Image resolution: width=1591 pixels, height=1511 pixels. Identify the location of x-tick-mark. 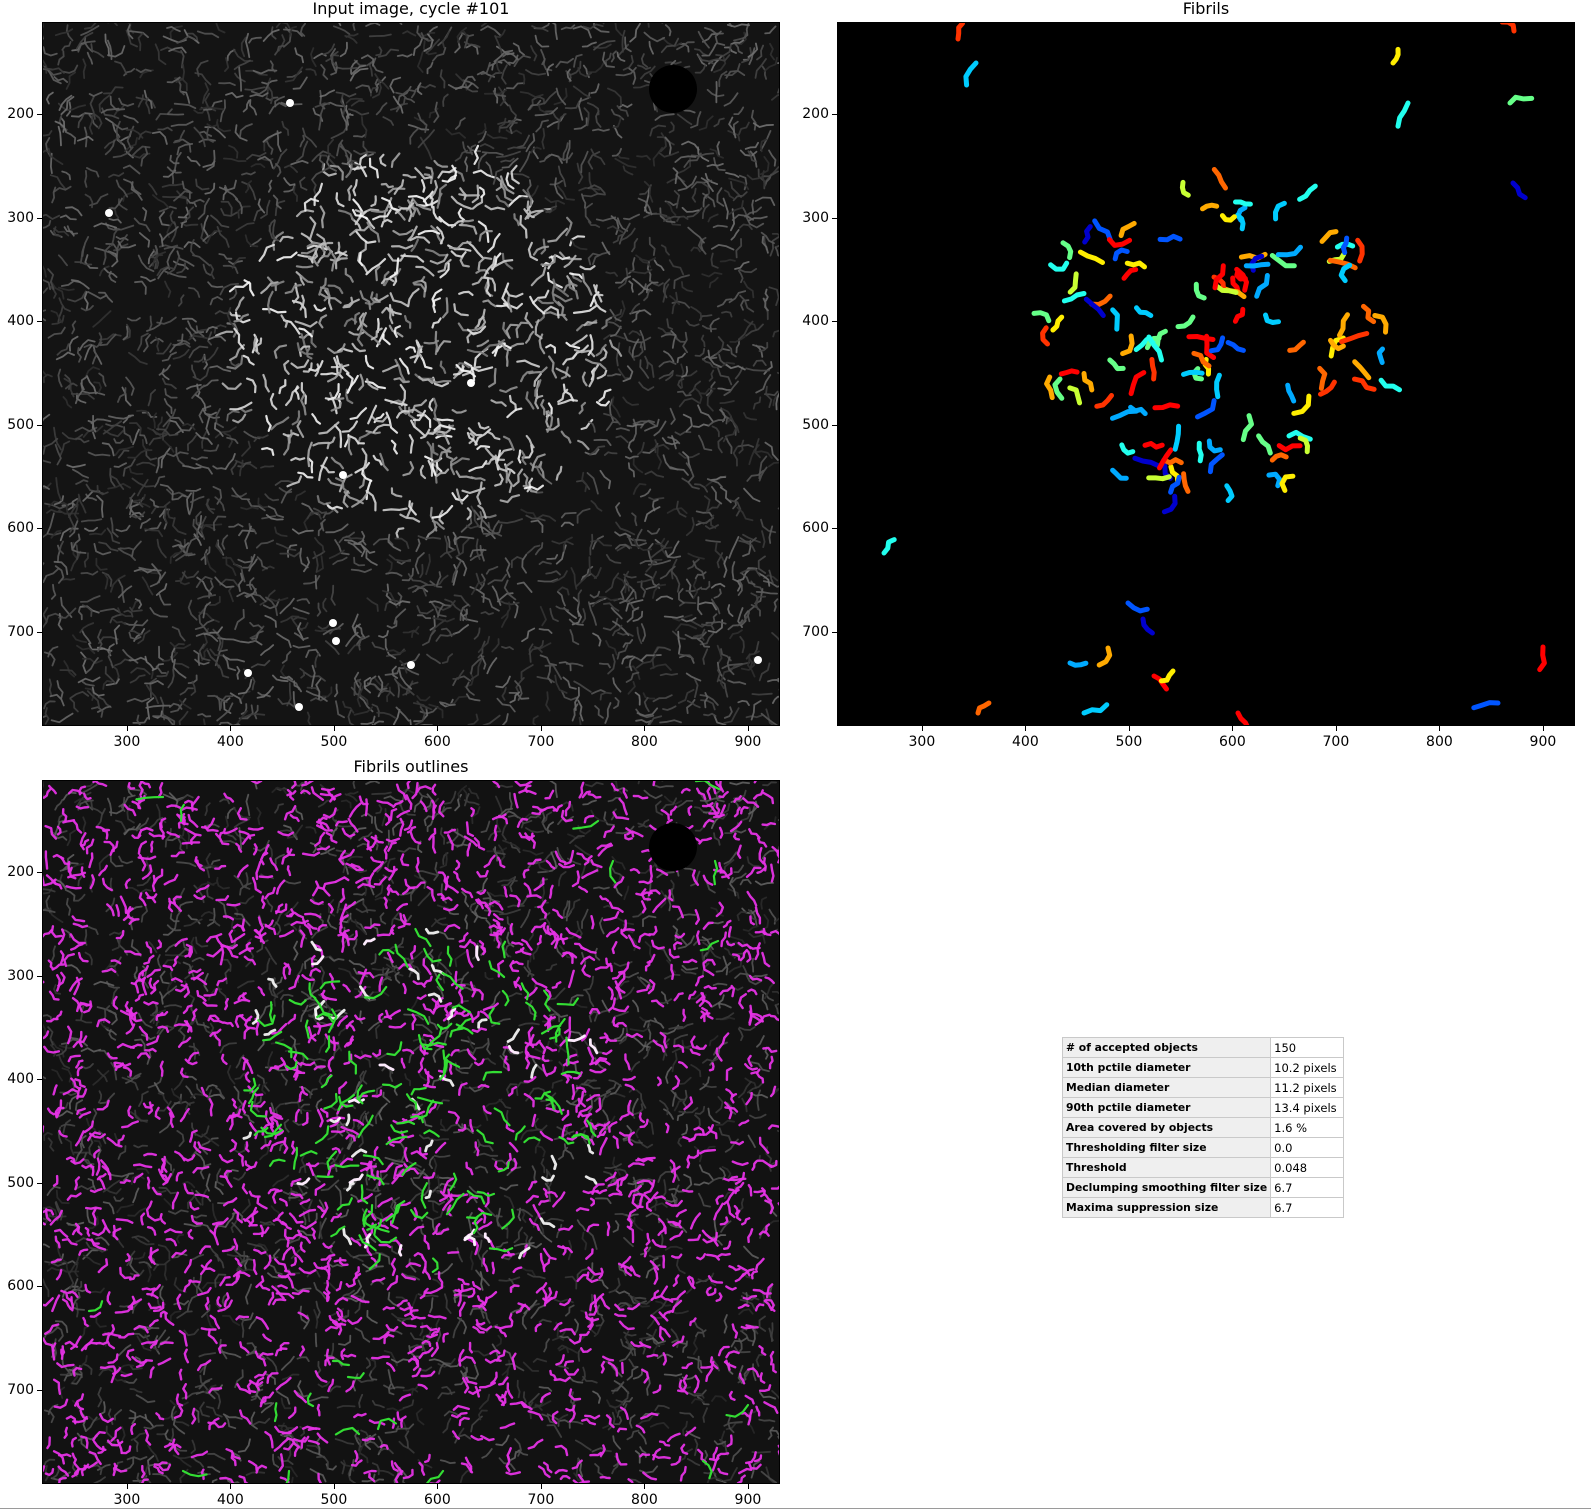
(438, 728).